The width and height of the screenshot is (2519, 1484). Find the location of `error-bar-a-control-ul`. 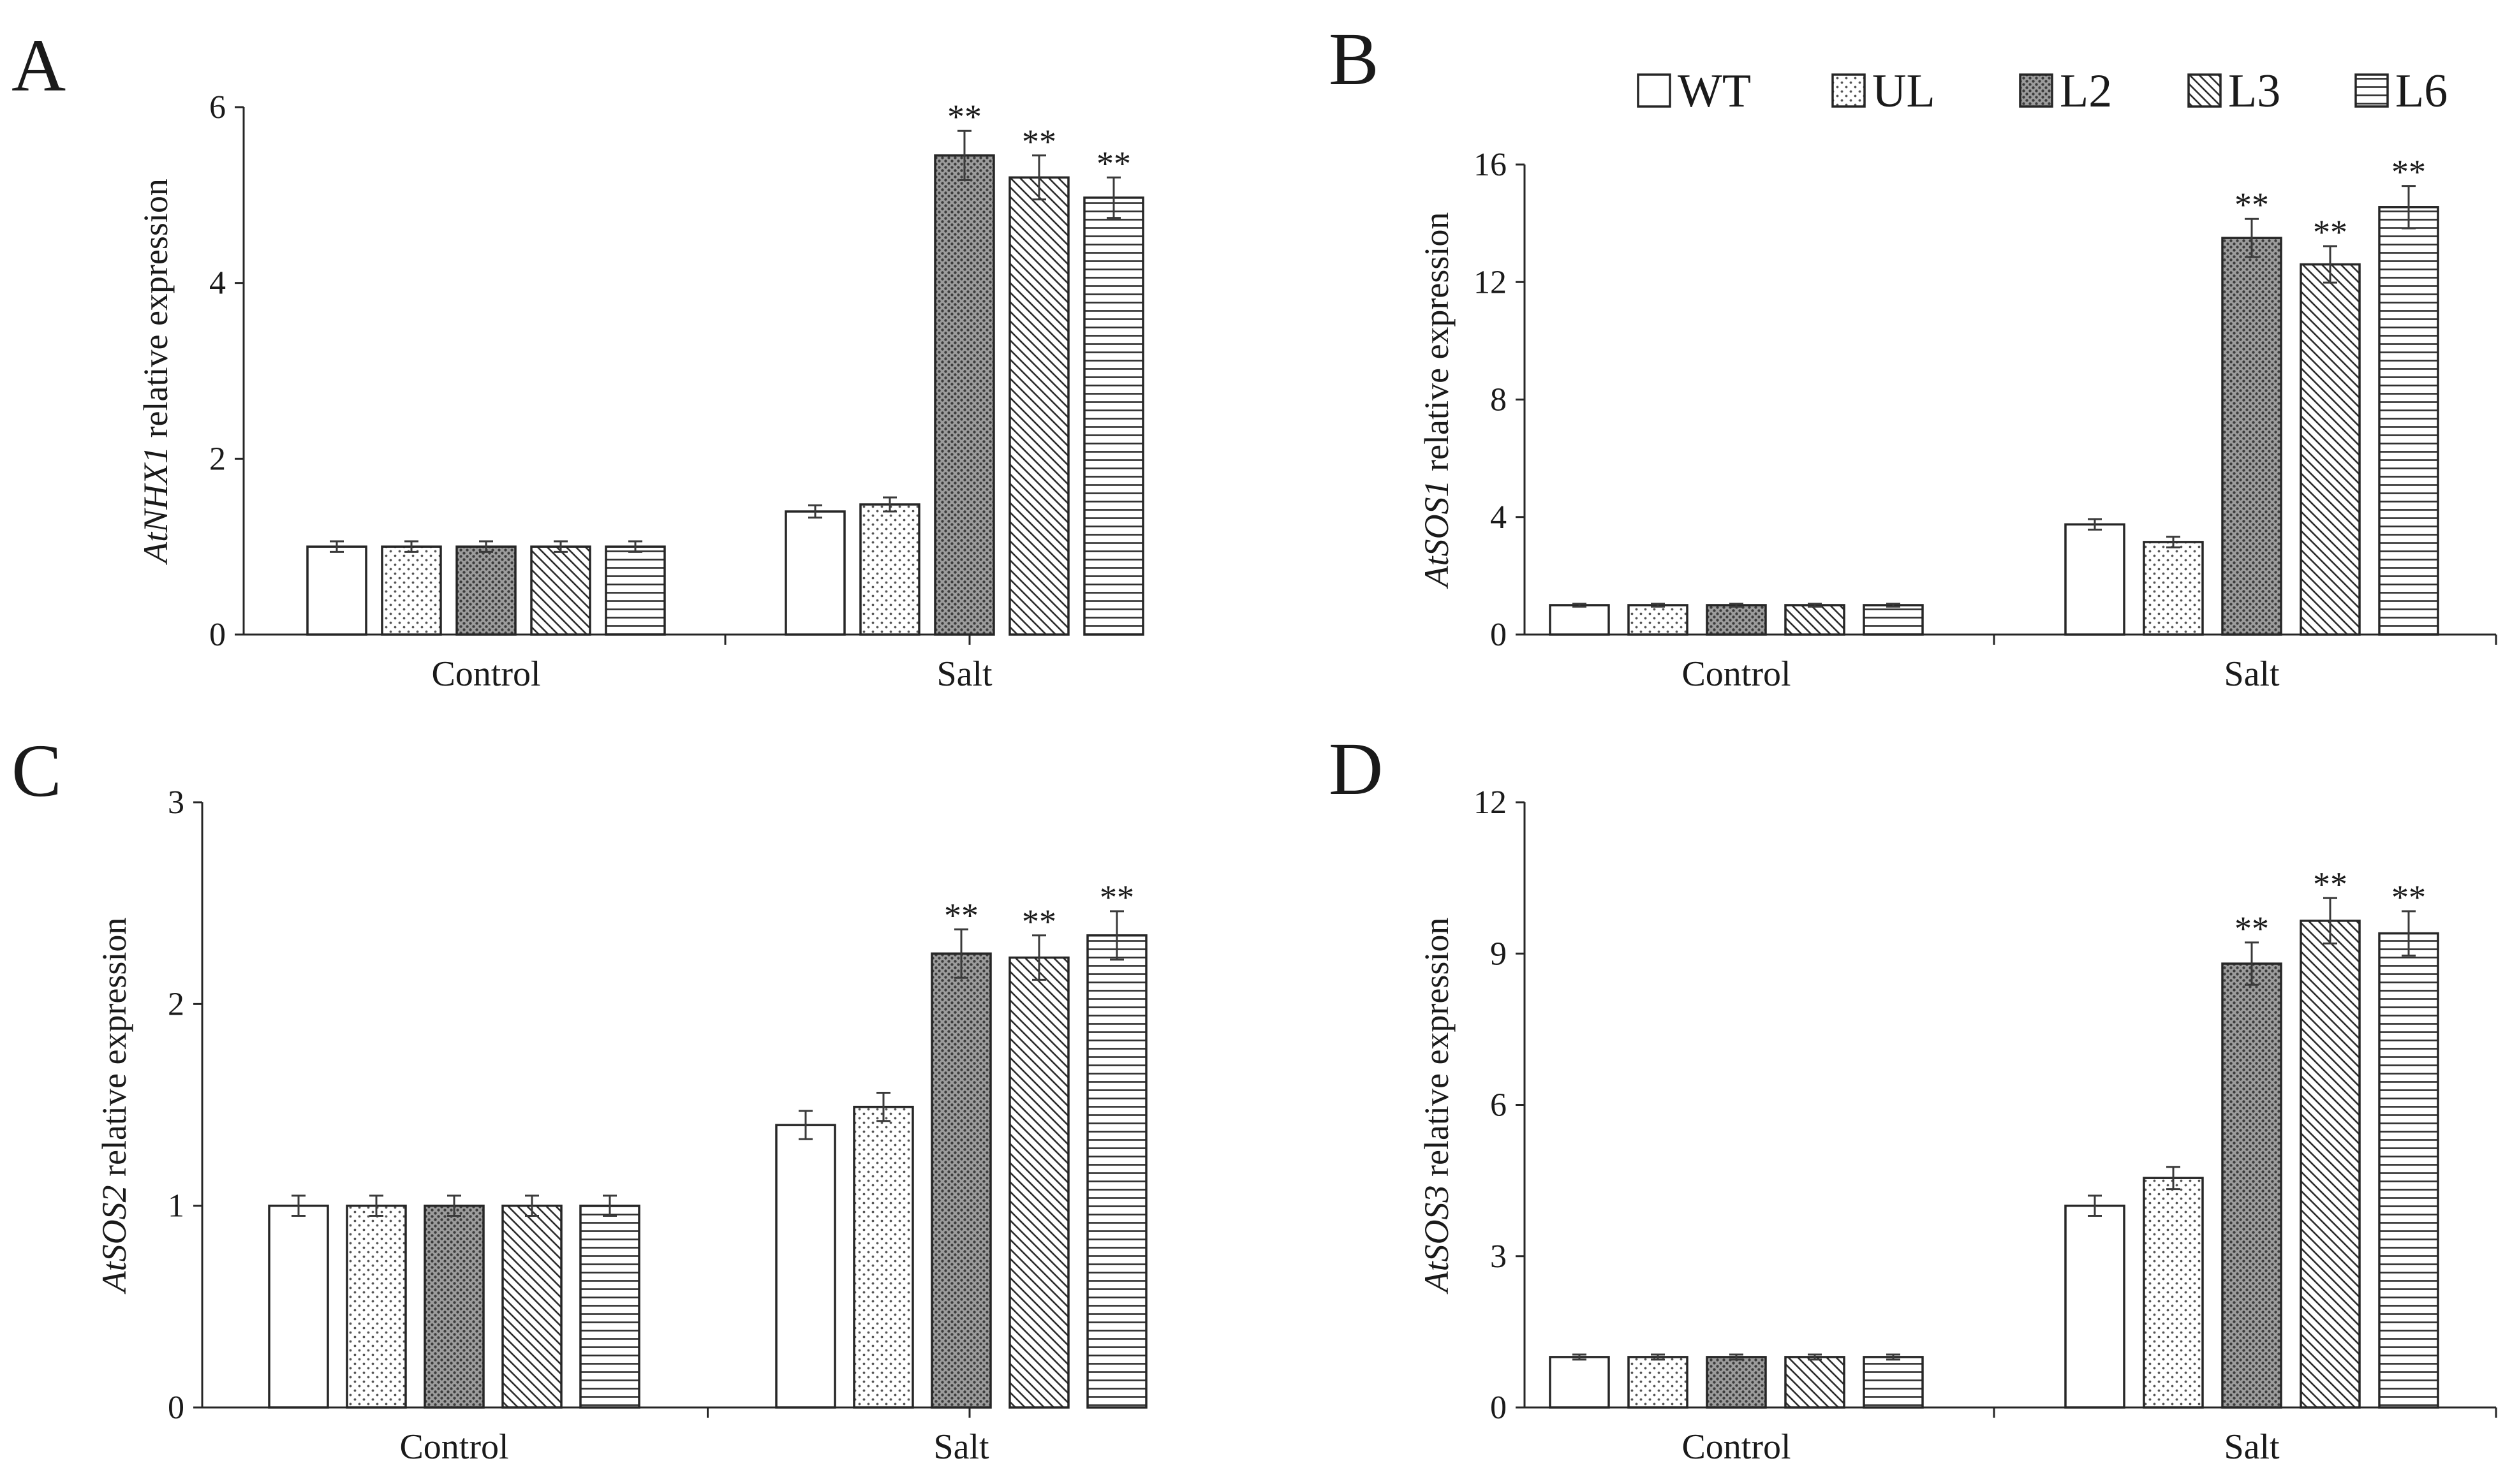

error-bar-a-control-ul is located at coordinates (411, 546).